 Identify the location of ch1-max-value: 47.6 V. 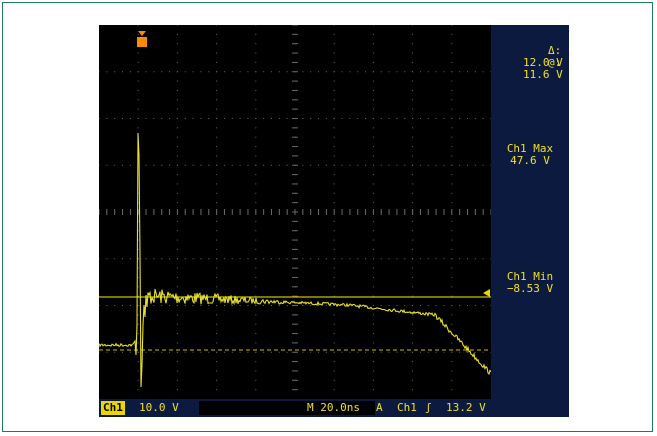
(530, 160).